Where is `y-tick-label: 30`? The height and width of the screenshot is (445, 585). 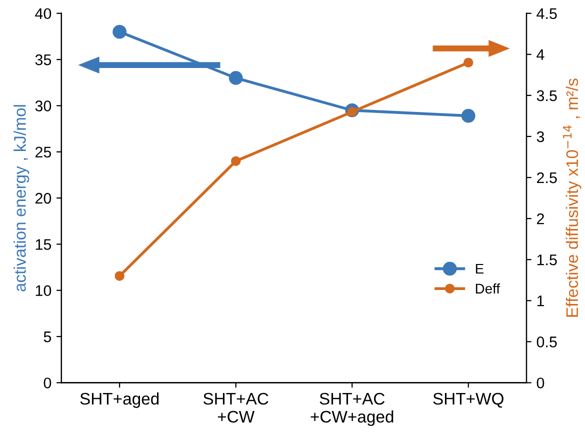 y-tick-label: 30 is located at coordinates (43, 106).